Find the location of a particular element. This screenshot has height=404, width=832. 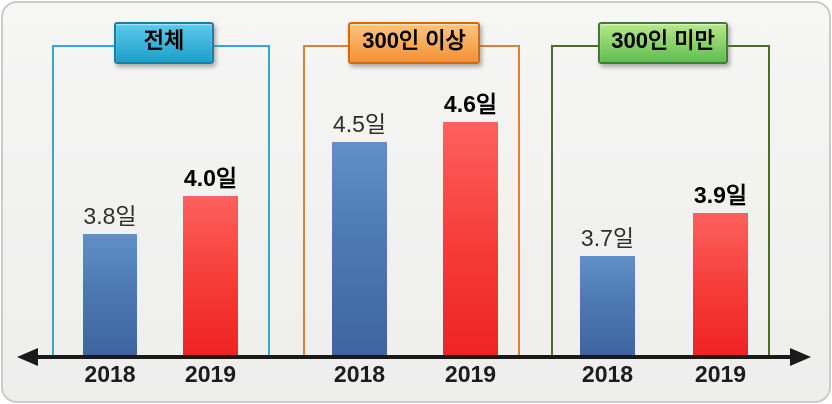

group-label: 300인 미만 is located at coordinates (663, 40).